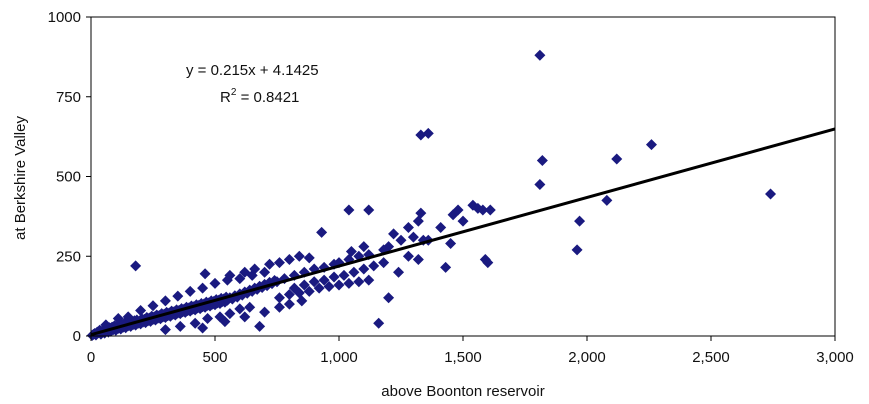 Image resolution: width=869 pixels, height=404 pixels. Describe the element at coordinates (339, 357) in the screenshot. I see `x-tick-label: 1,000` at that location.